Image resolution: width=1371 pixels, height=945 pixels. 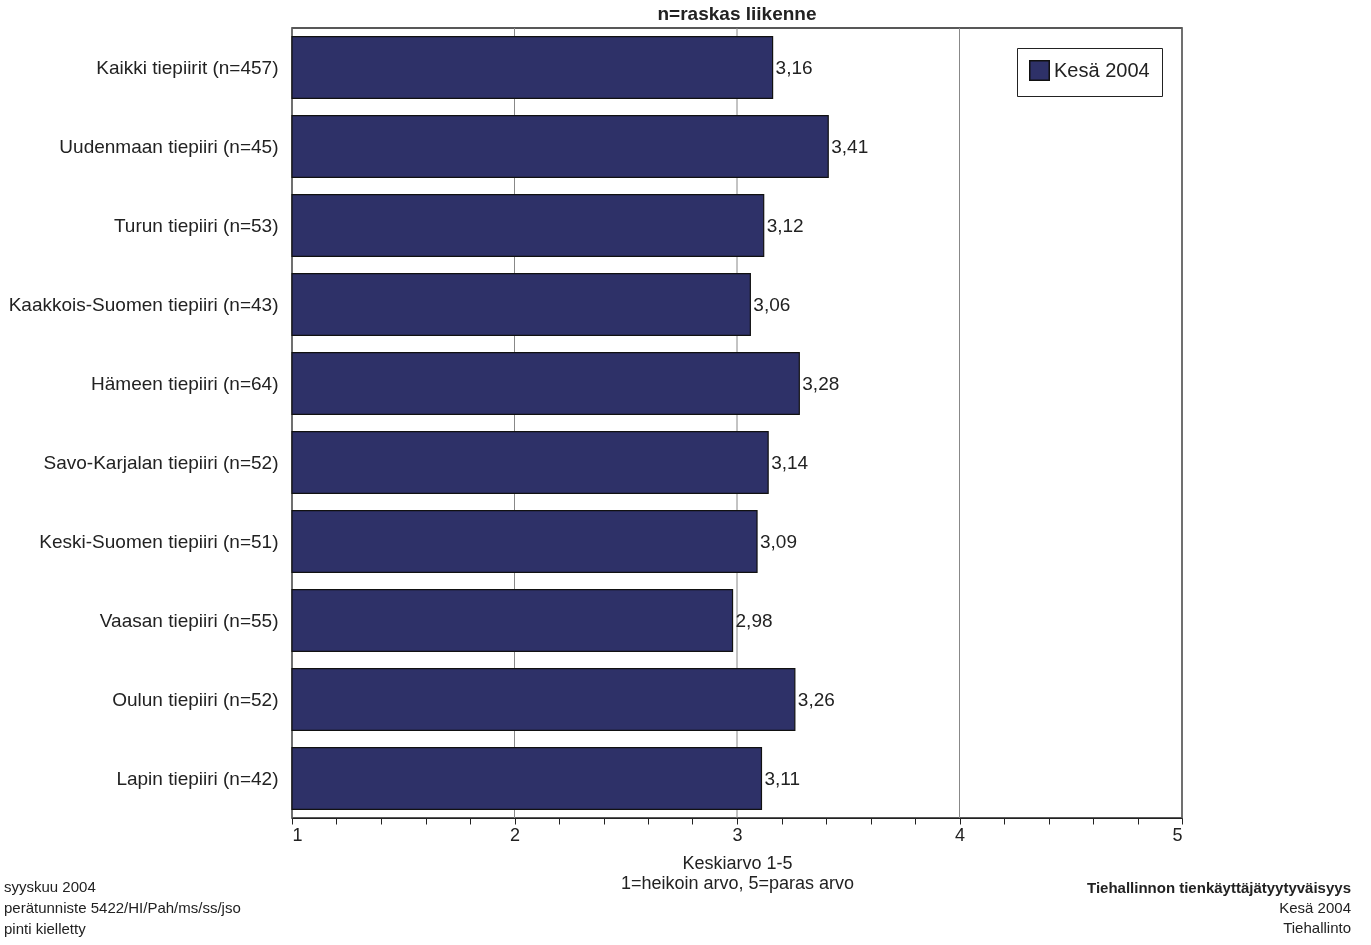 I want to click on data-label: 3,09, so click(x=779, y=541).